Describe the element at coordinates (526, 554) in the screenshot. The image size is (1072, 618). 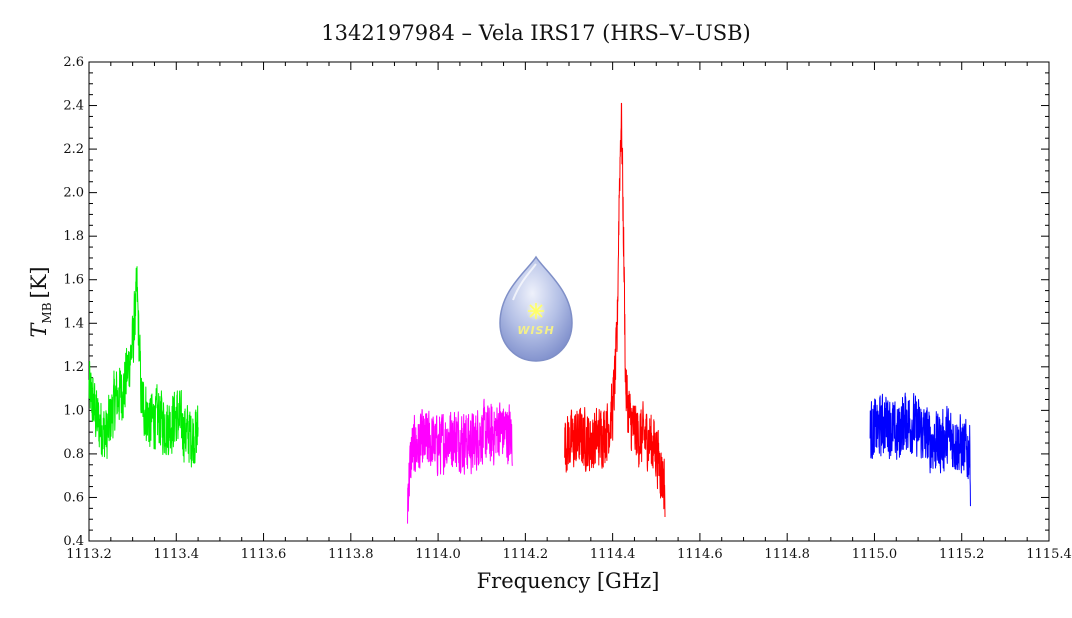
I see `x-tick-label: 1114.2` at that location.